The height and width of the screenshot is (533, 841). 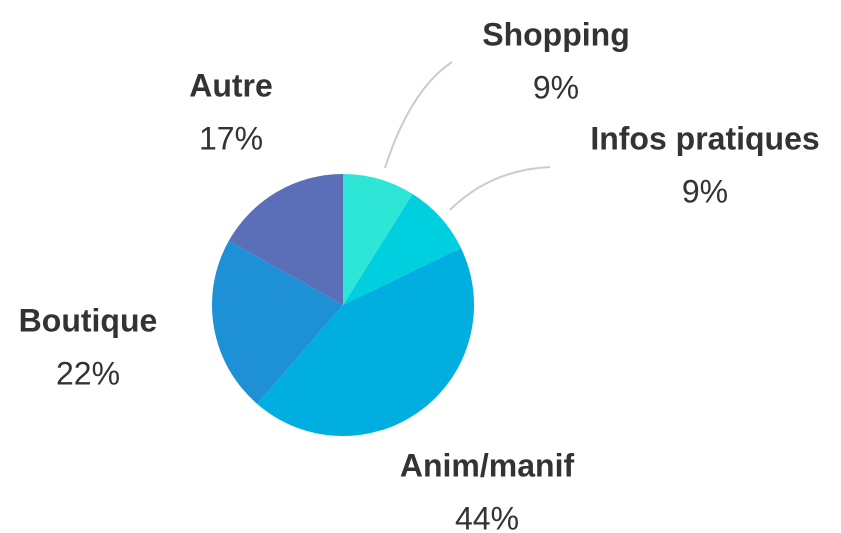 What do you see at coordinates (88, 320) in the screenshot?
I see `slice-label: Boutique` at bounding box center [88, 320].